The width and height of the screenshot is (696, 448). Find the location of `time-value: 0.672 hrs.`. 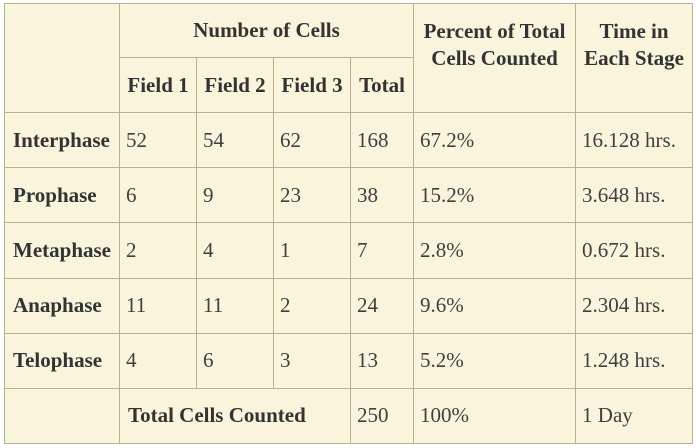

time-value: 0.672 hrs. is located at coordinates (634, 250).